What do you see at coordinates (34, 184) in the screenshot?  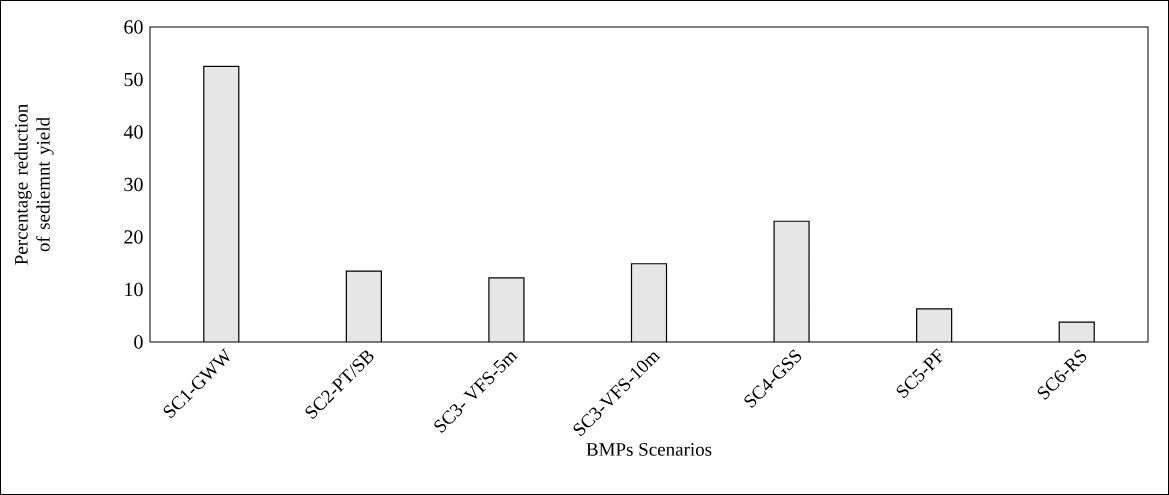 I see `y-axis-title: Percentage reduction of sediemnt yield` at bounding box center [34, 184].